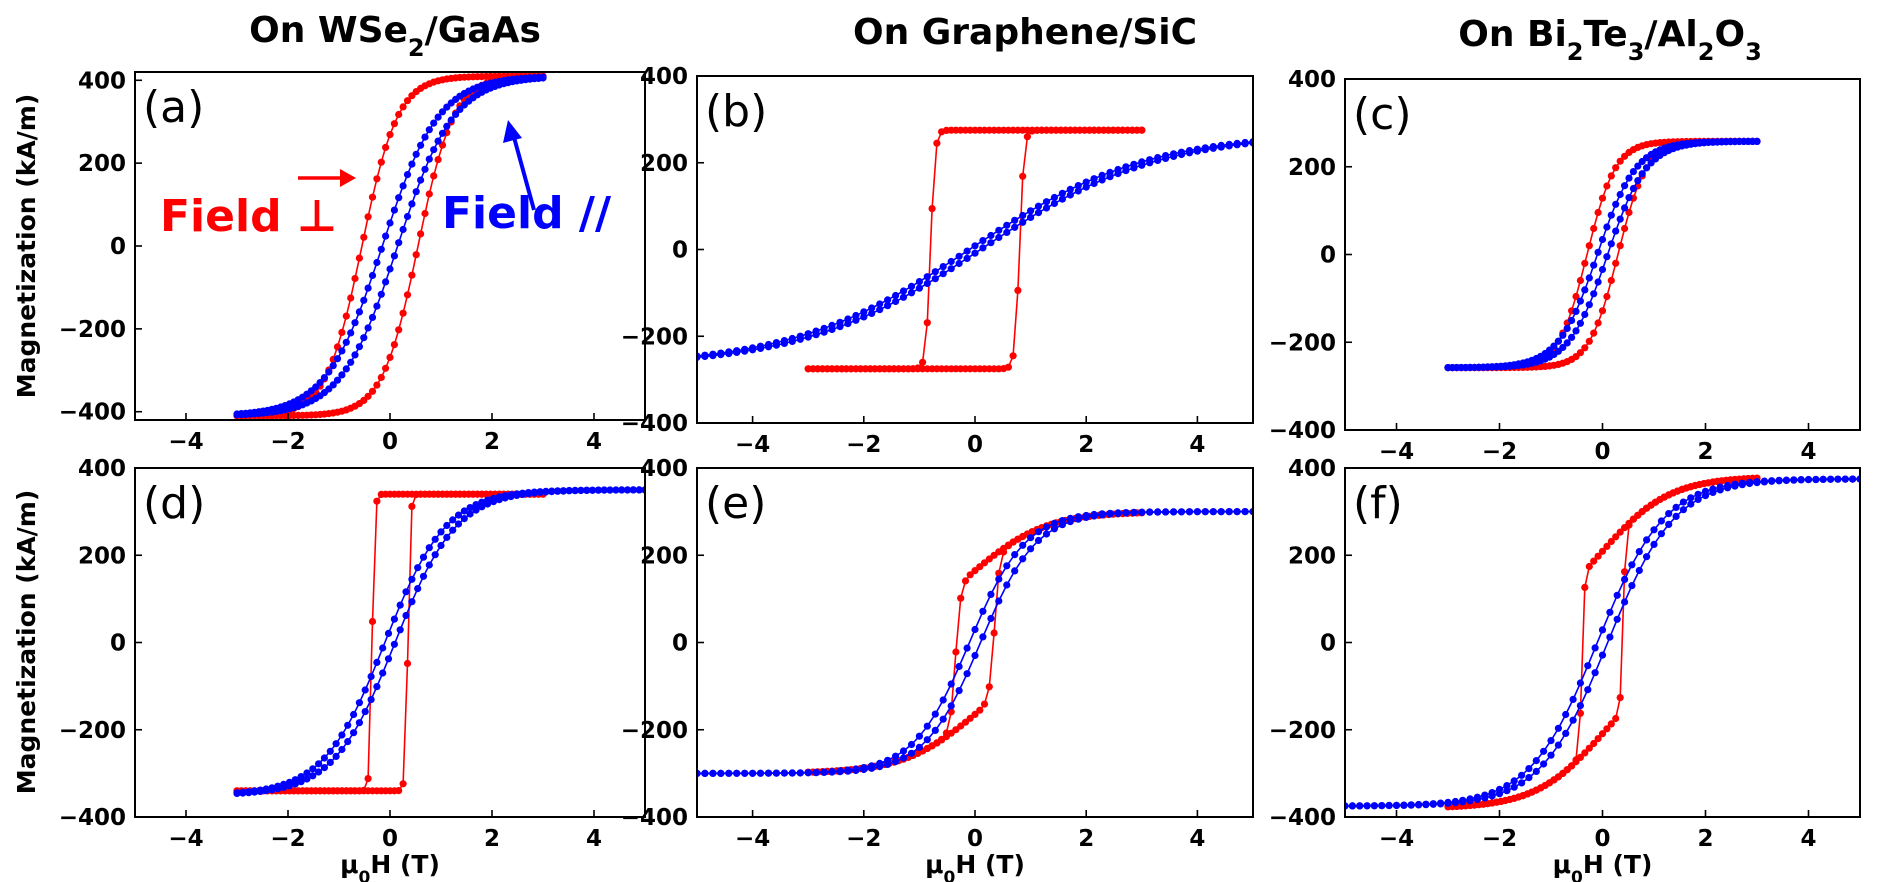 This screenshot has width=1879, height=882. What do you see at coordinates (102, 556) in the screenshot?
I see `y-tick-label: 200` at bounding box center [102, 556].